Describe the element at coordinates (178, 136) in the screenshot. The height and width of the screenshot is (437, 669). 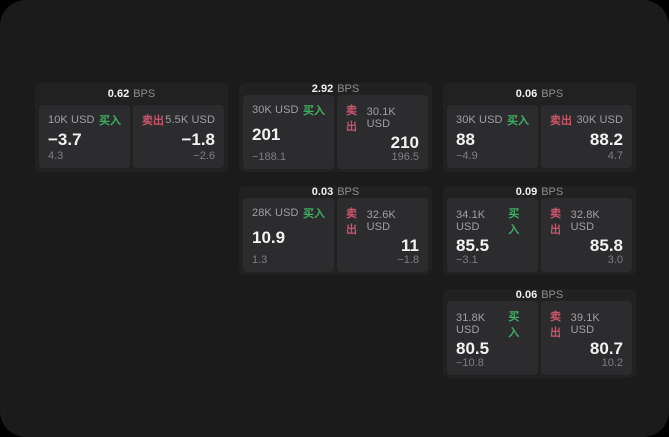
I see `sell-quote-cell: 卖出 5.5K USD −1.8 −2.6` at that location.